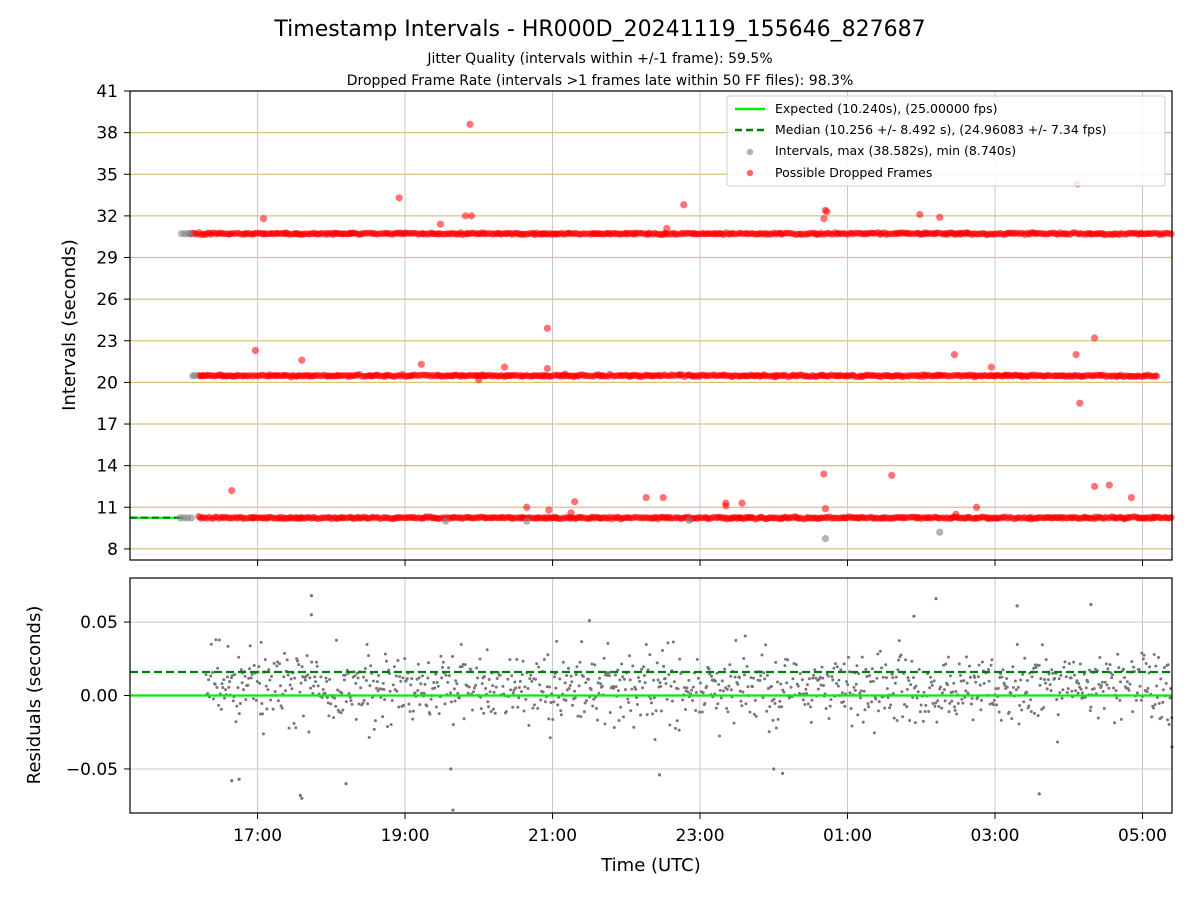 This screenshot has height=900, width=1200. I want to click on legend-dropped-label: Possible Dropped Frames, so click(853, 172).